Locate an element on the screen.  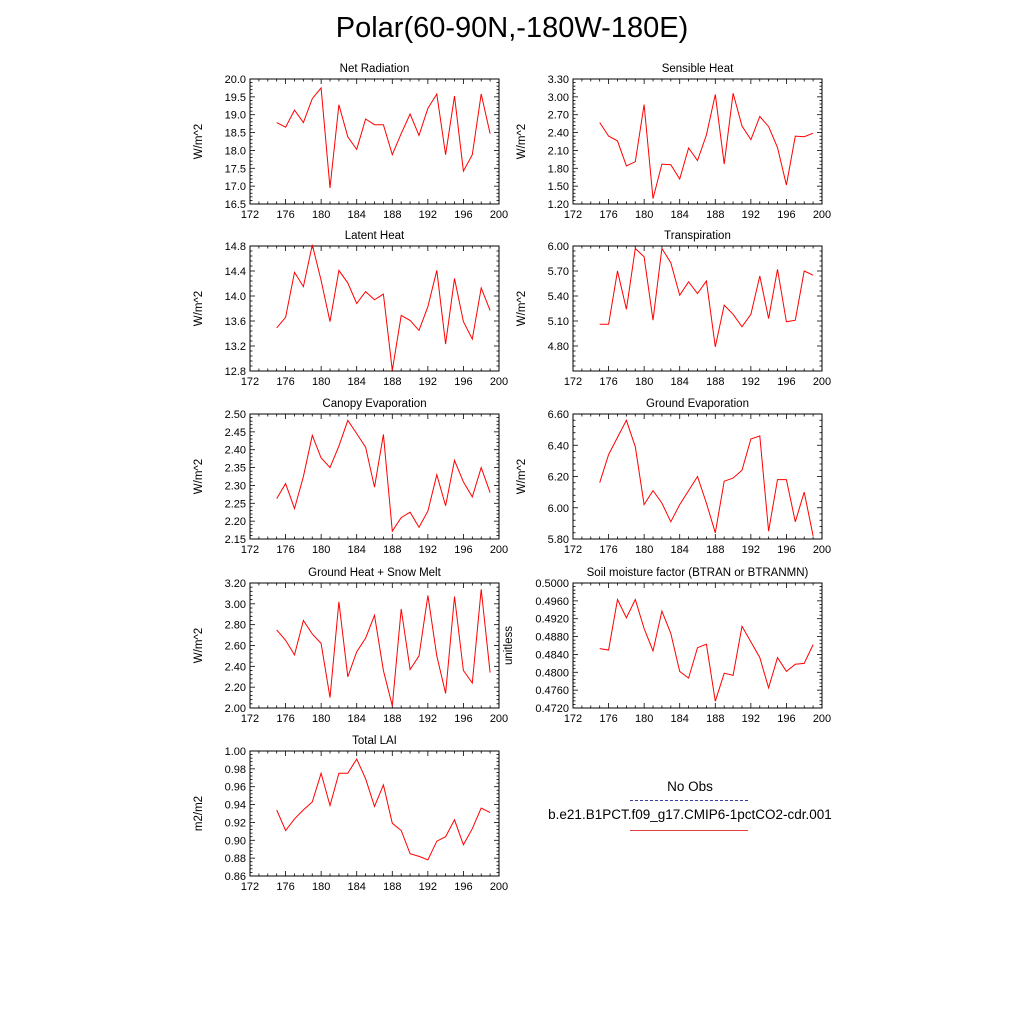
y-tick-label: 19.0 is located at coordinates (235, 116).